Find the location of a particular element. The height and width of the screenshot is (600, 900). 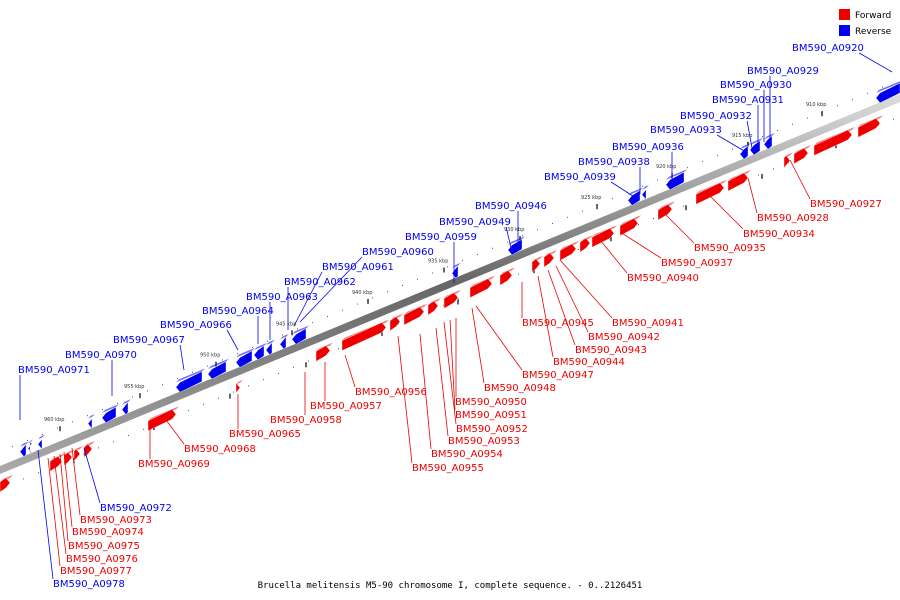

reverse-gene-label: BM590_A0967 is located at coordinates (149, 340).